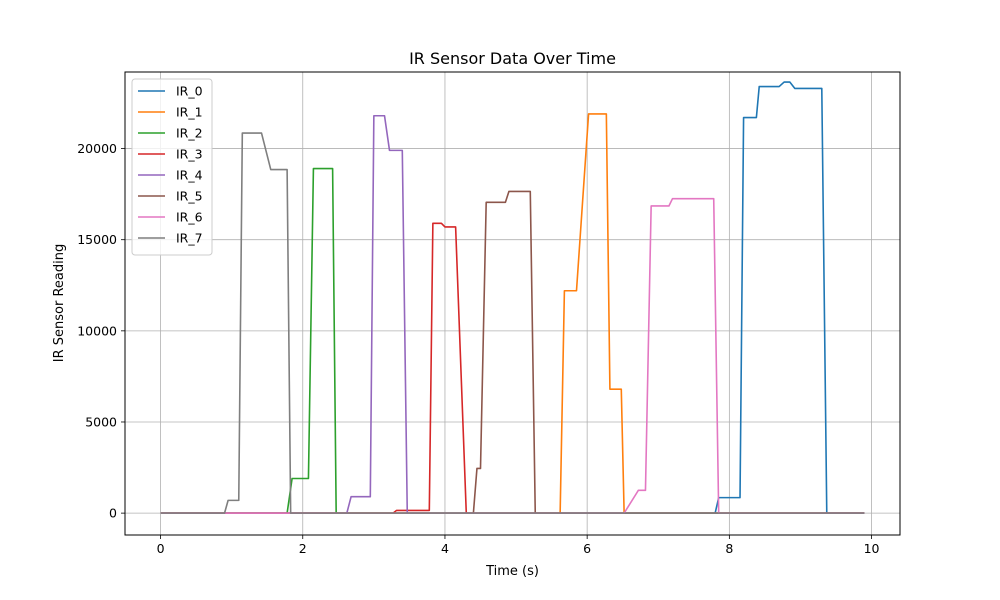  Describe the element at coordinates (189, 112) in the screenshot. I see `legend-label: IR_1` at that location.